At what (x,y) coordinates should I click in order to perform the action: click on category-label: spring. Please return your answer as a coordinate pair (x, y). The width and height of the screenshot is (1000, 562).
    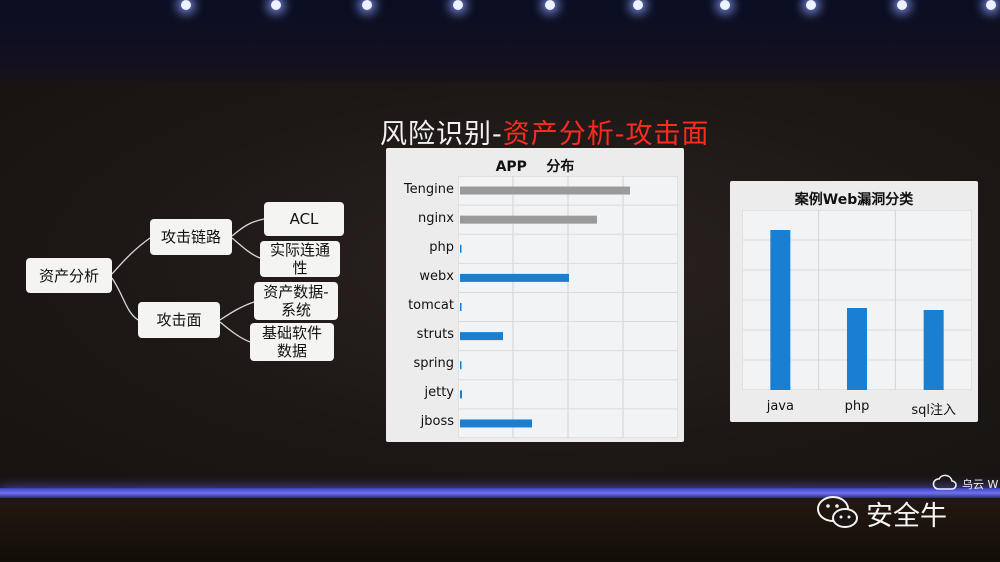
    Looking at the image, I should click on (433, 364).